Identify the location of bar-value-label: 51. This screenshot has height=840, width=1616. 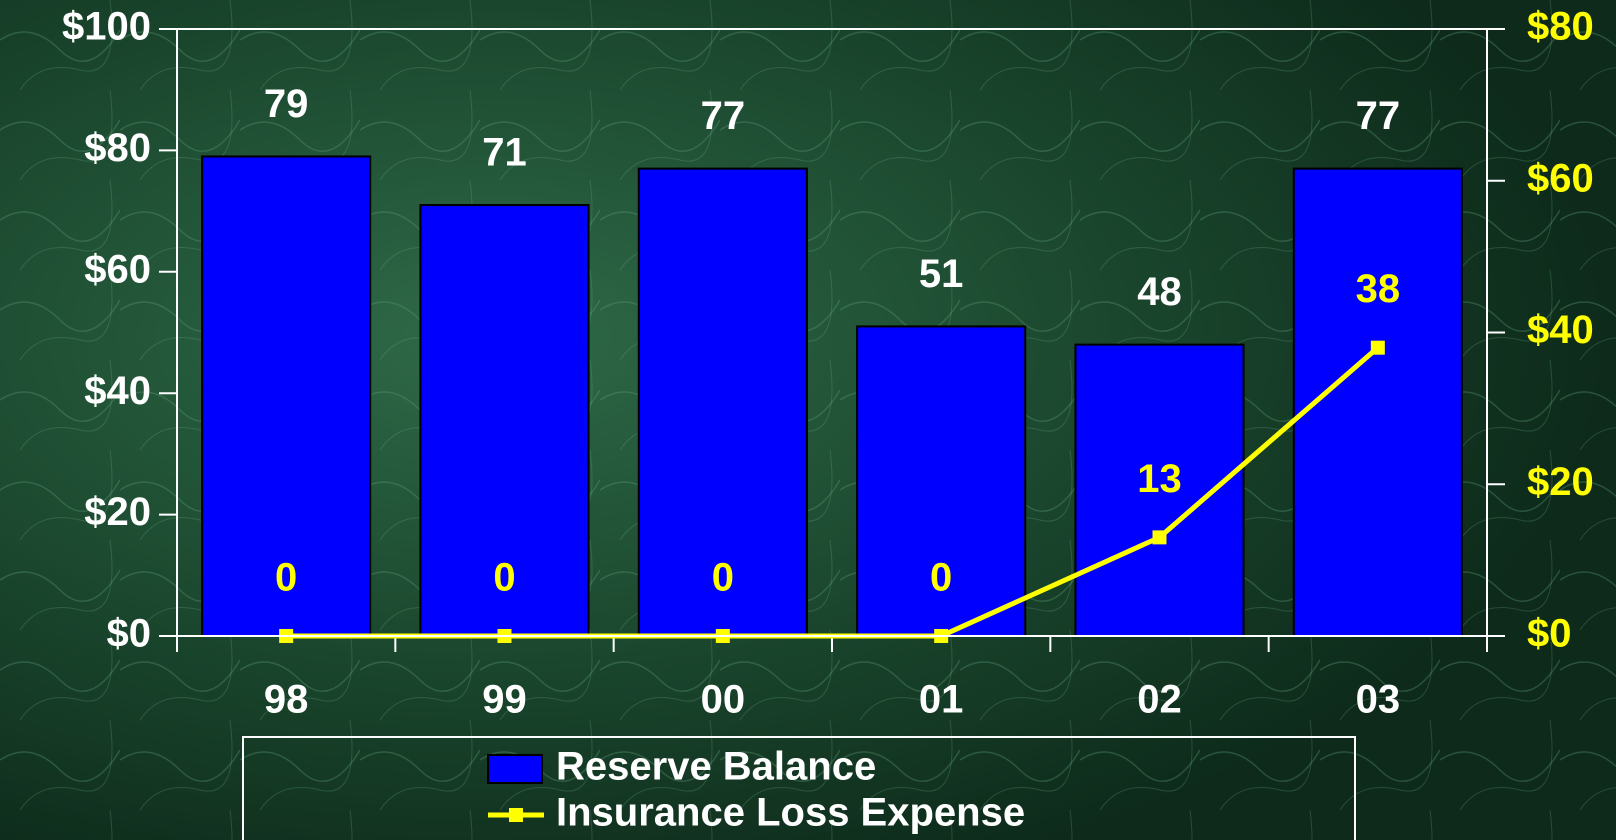
(941, 274).